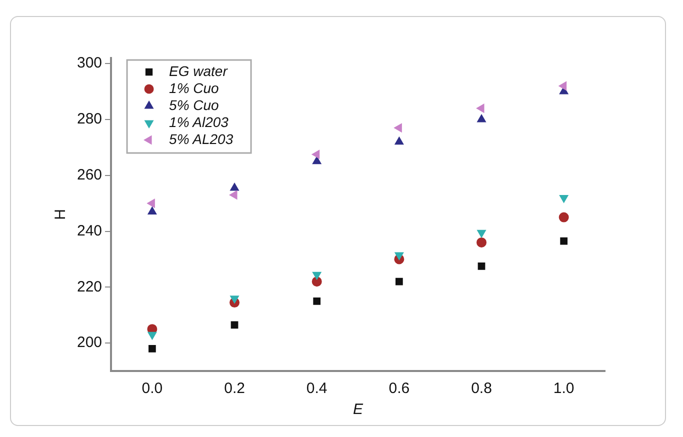 The height and width of the screenshot is (437, 683). I want to click on y-tick-label: 300, so click(89, 63).